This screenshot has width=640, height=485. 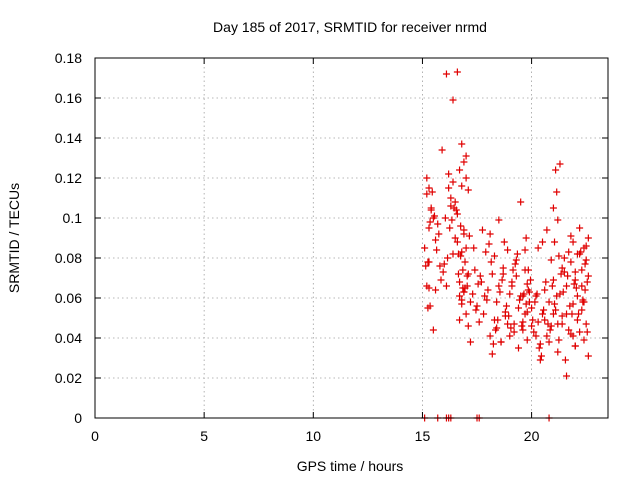 What do you see at coordinates (68, 338) in the screenshot?
I see `y-tick-label: 0.04` at bounding box center [68, 338].